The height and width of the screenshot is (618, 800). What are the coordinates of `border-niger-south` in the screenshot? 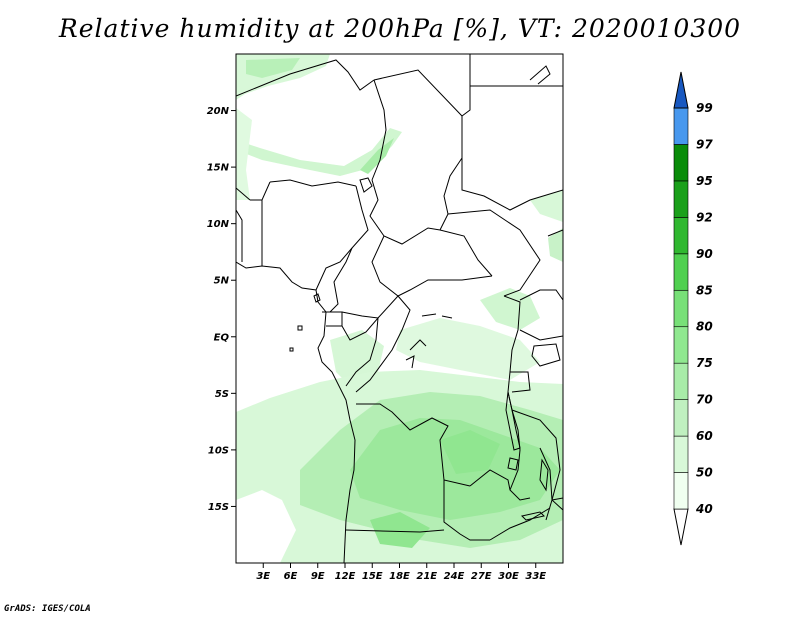 It's located at (313, 183).